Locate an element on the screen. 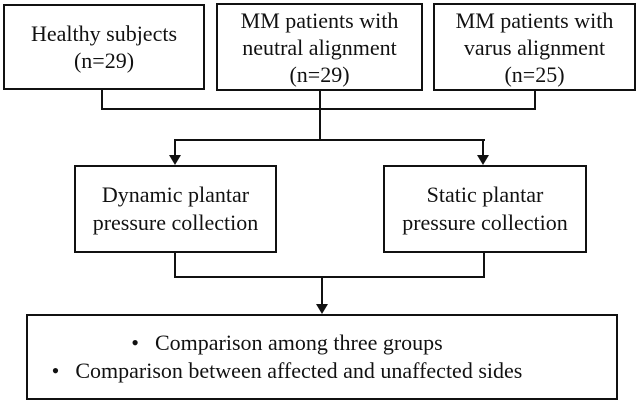 This screenshot has width=638, height=405. connector-static-down is located at coordinates (484, 264).